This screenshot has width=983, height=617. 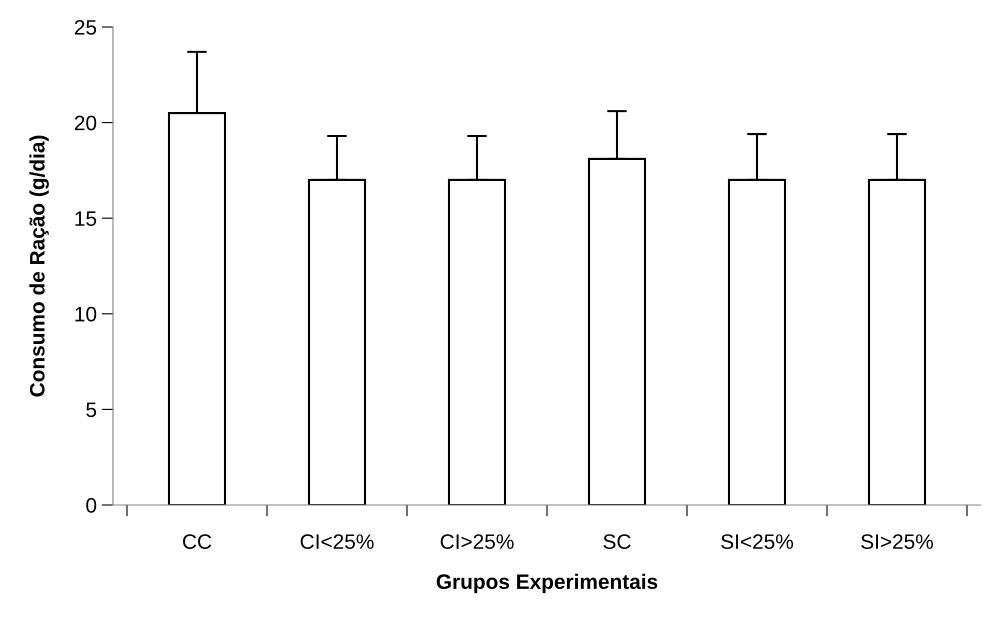 What do you see at coordinates (197, 541) in the screenshot?
I see `x-tick-label: CC` at bounding box center [197, 541].